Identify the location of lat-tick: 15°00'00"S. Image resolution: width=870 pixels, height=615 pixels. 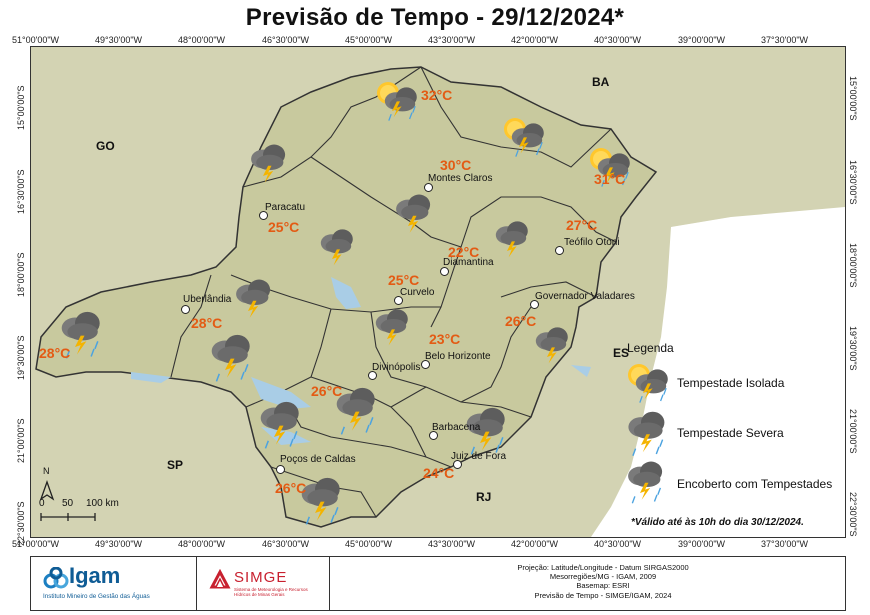
(853, 98).